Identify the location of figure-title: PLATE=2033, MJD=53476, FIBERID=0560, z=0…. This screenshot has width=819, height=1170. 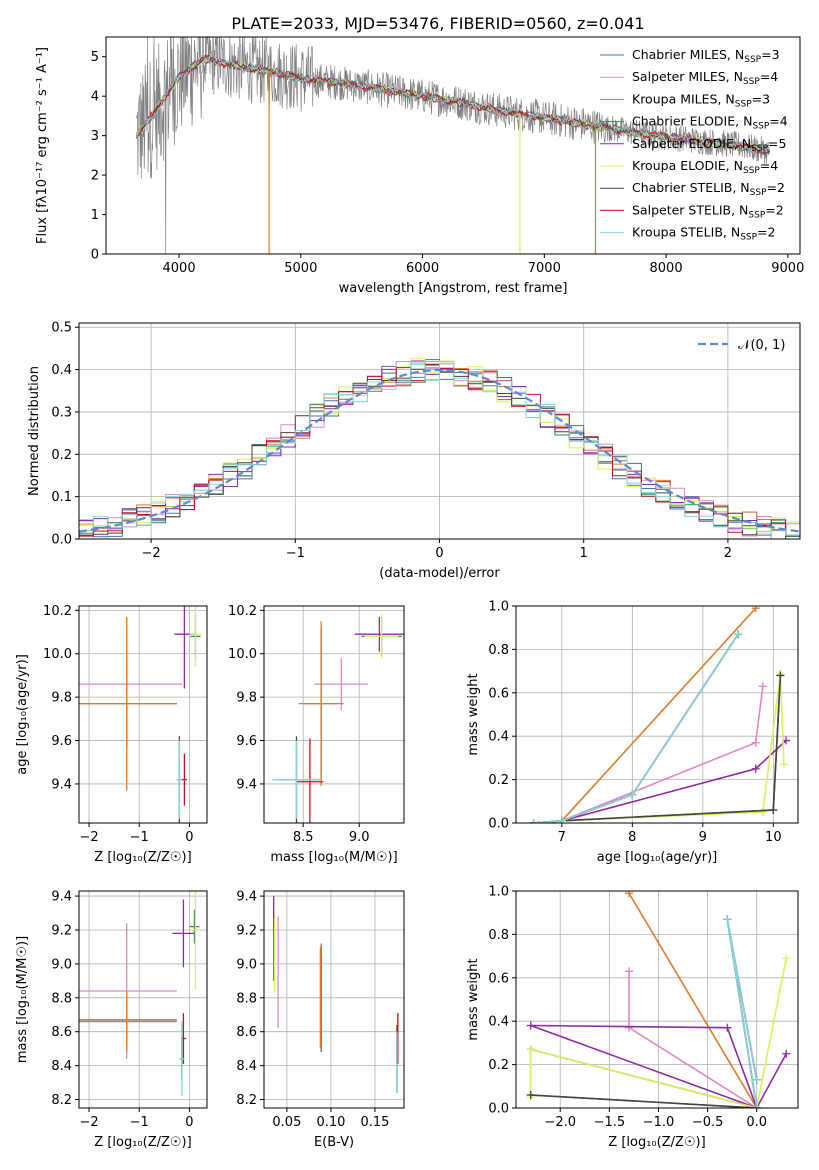
(437, 23).